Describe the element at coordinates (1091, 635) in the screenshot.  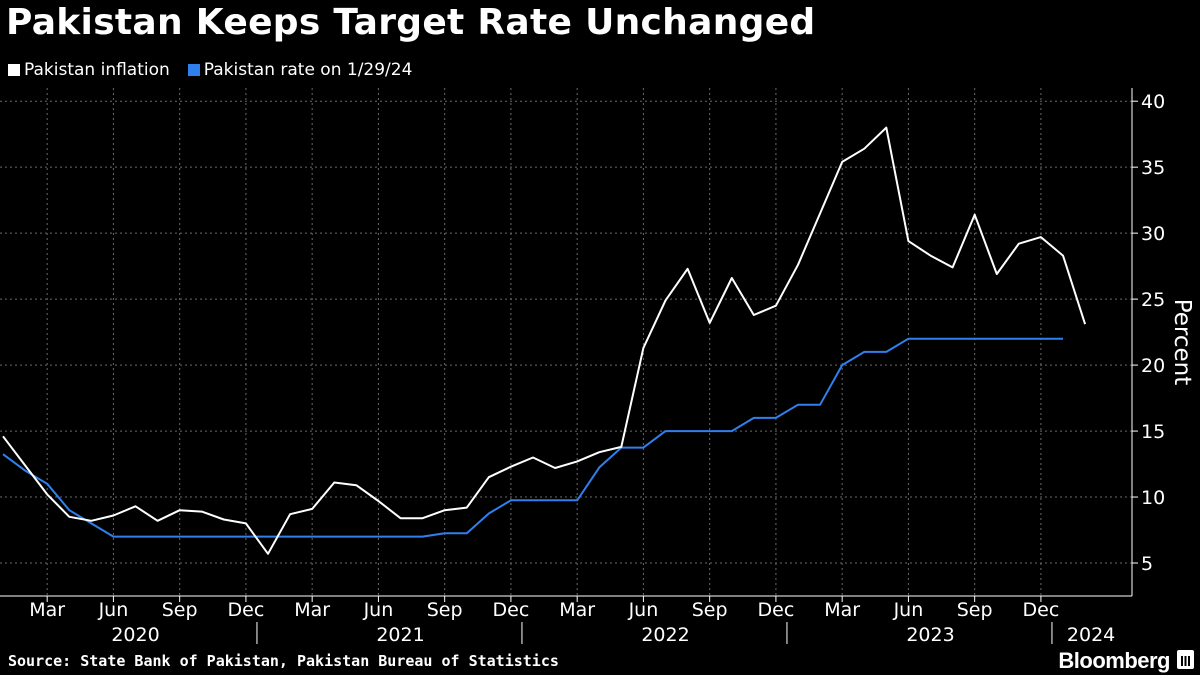
I see `x-year-label: 2024` at that location.